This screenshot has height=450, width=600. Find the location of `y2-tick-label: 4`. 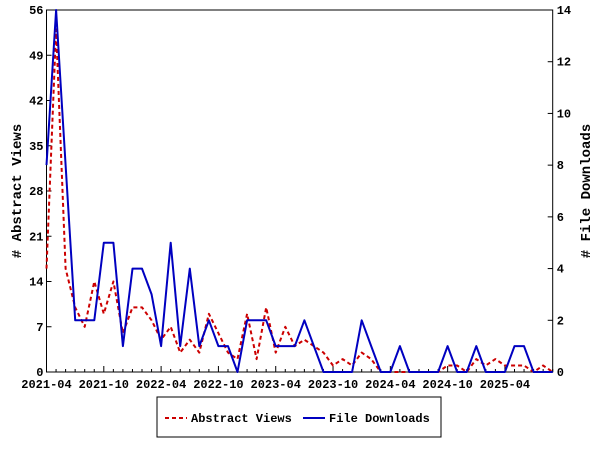

y2-tick-label: 4 is located at coordinates (560, 270).